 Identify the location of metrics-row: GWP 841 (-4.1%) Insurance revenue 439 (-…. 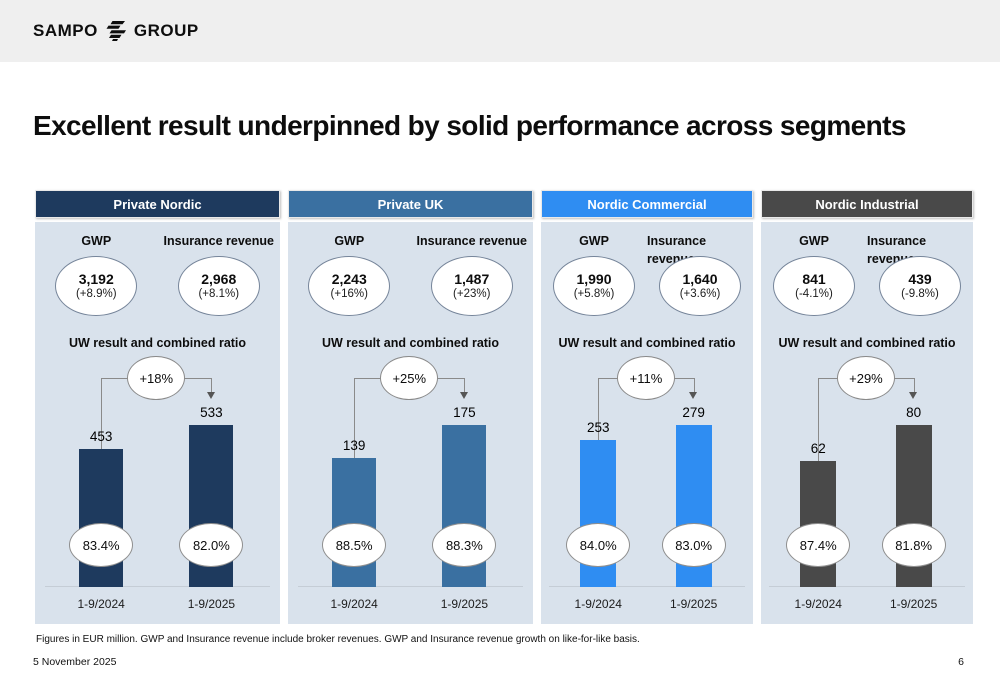
(867, 274).